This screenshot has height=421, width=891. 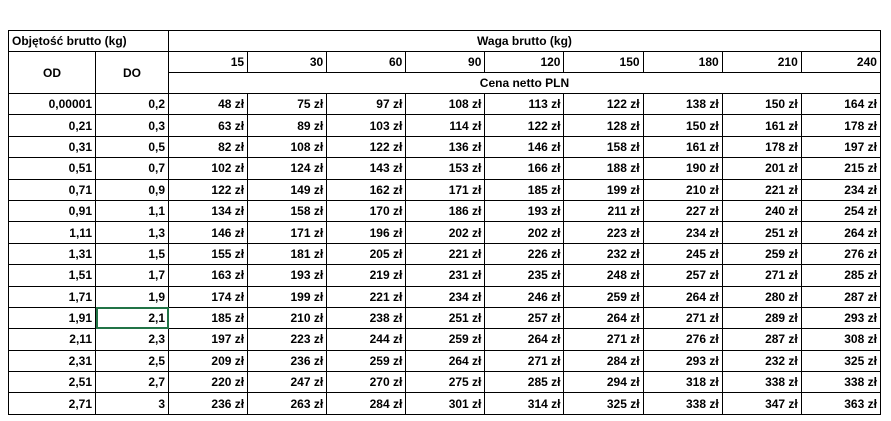 I want to click on do-label: DO, so click(x=132, y=72).